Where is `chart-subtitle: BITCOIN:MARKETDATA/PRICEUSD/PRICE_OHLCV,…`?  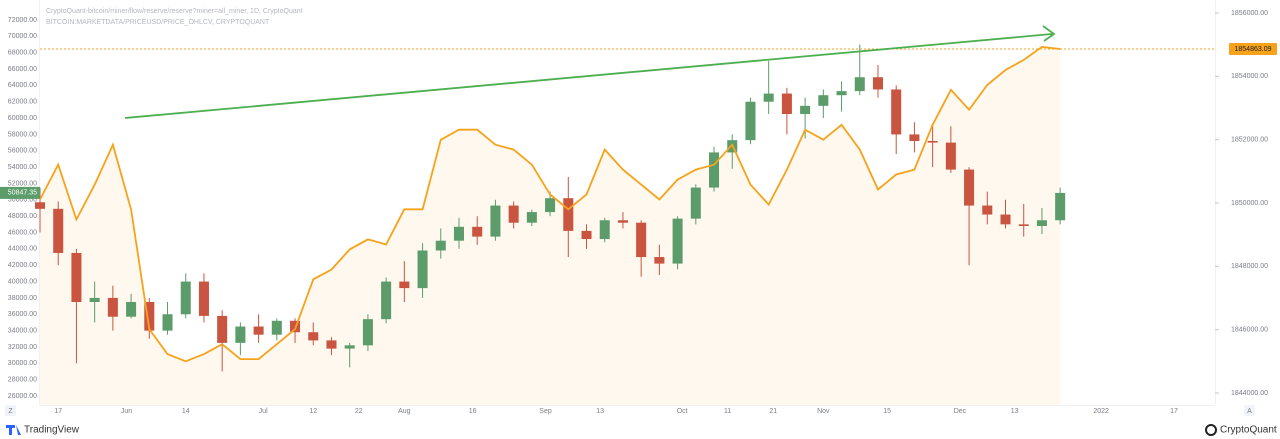 chart-subtitle: BITCOIN:MARKETDATA/PRICEUSD/PRICE_OHLCV,… is located at coordinates (158, 22).